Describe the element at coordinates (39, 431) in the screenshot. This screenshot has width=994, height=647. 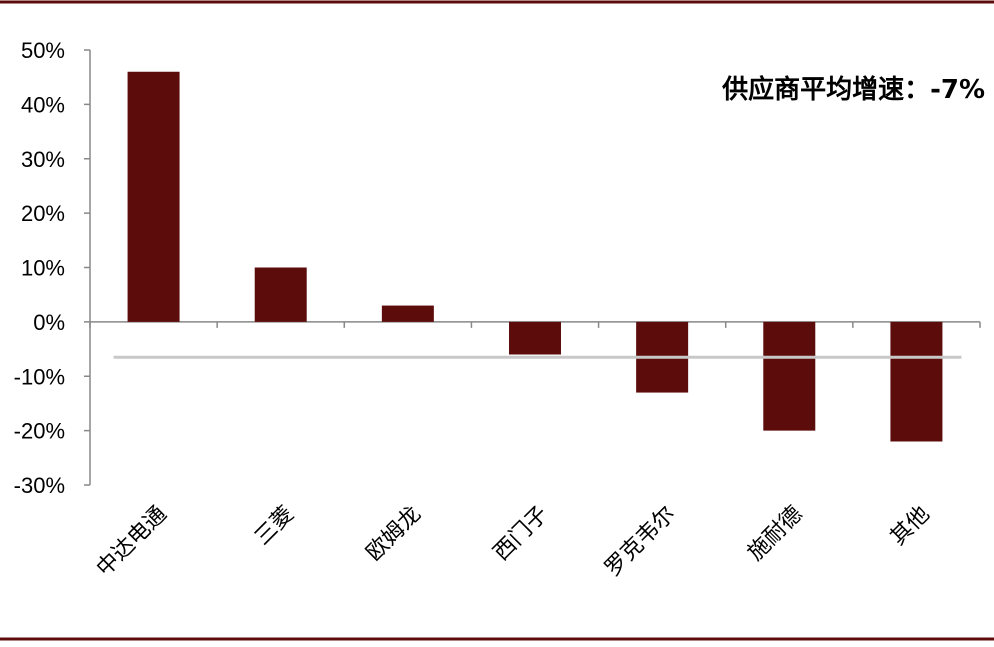
I see `y-tick-label: -20%` at that location.